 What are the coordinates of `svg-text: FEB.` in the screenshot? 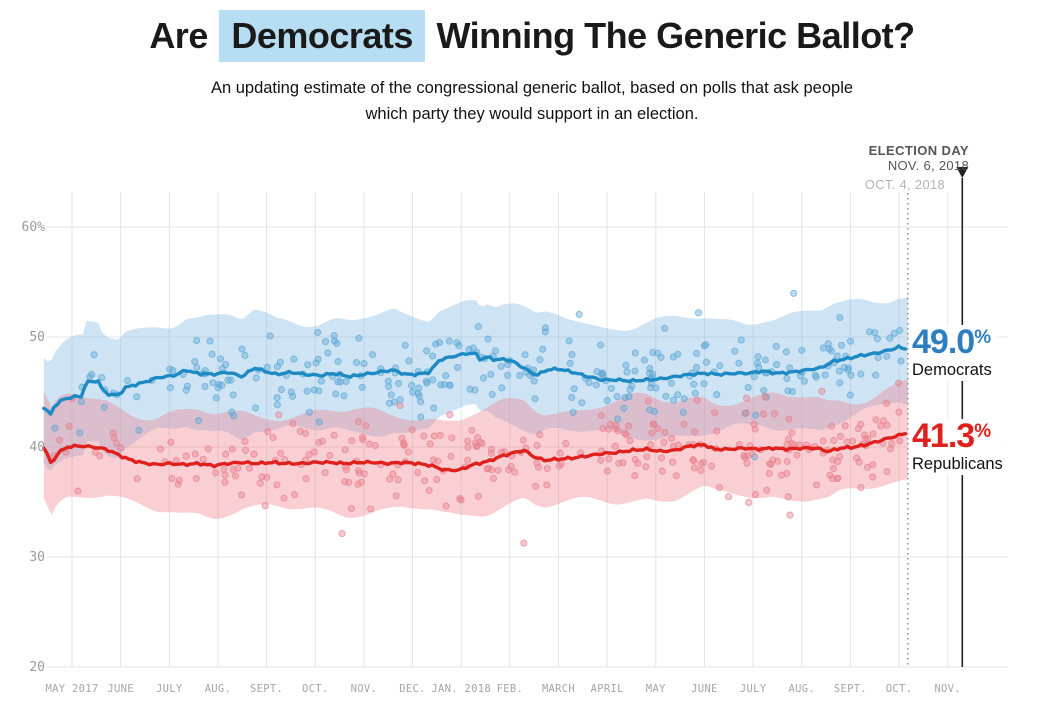 It's located at (510, 689).